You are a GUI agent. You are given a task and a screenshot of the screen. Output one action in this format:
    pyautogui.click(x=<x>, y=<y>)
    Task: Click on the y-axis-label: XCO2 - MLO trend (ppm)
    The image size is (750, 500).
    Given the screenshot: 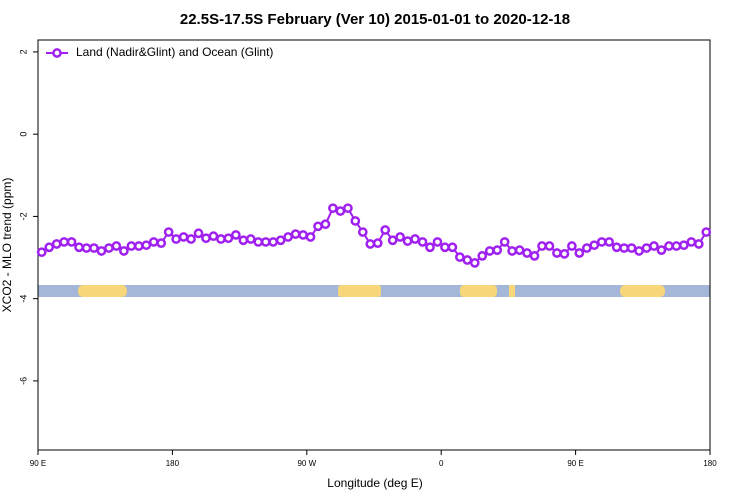 What is the action you would take?
    pyautogui.click(x=7, y=245)
    